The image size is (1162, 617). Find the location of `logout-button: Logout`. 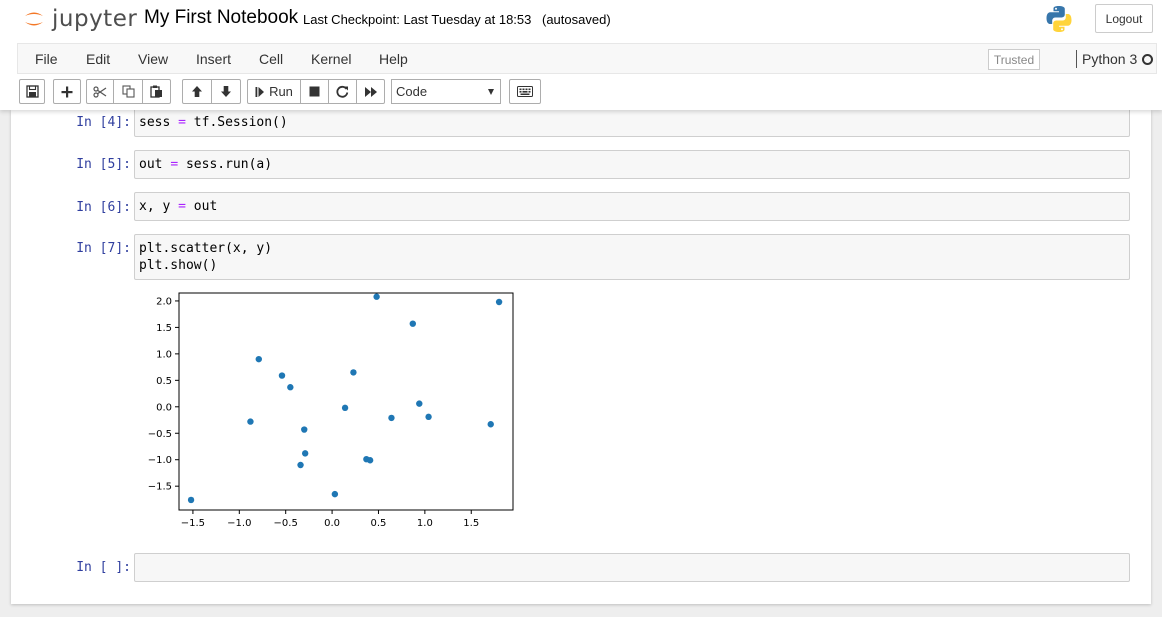

logout-button: Logout is located at coordinates (1124, 18).